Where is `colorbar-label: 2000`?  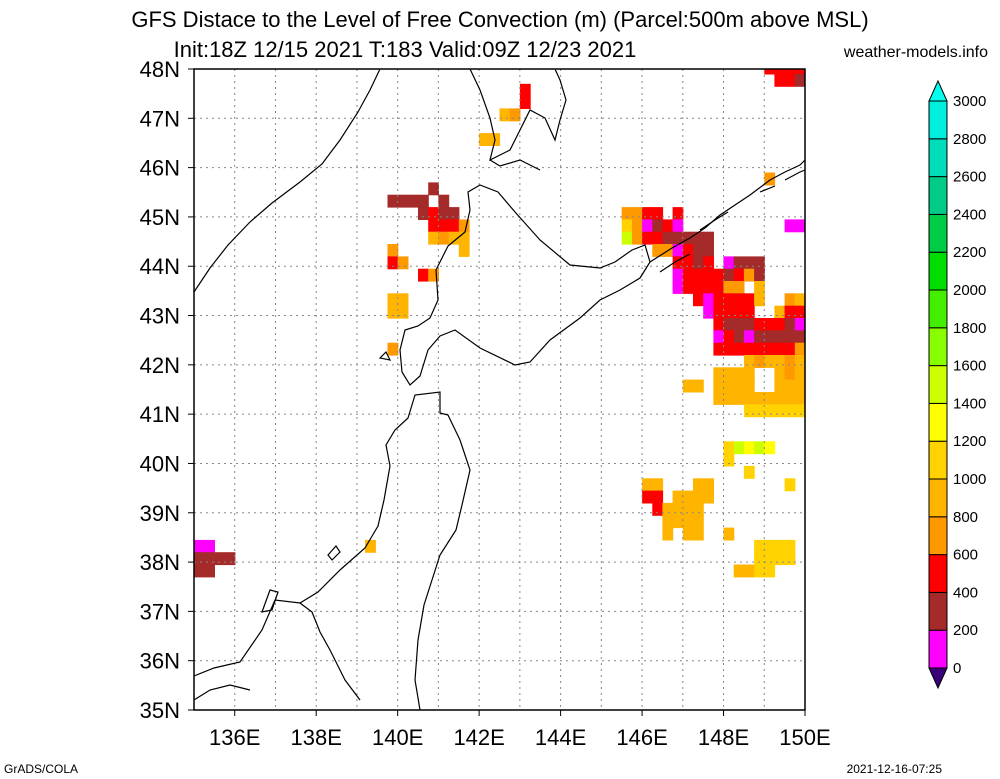
colorbar-label: 2000 is located at coordinates (969, 290).